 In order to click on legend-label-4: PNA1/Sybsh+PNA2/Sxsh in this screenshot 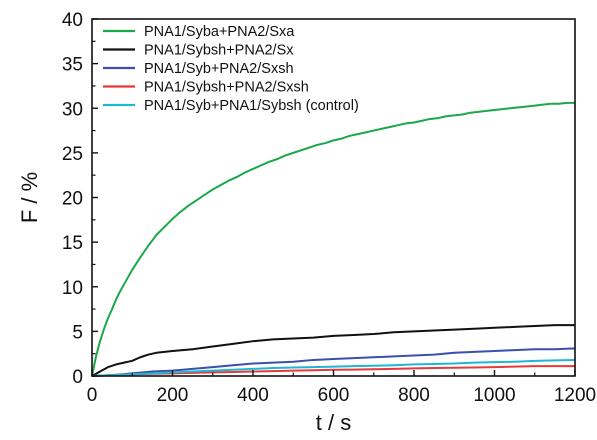, I will do `click(226, 88)`.